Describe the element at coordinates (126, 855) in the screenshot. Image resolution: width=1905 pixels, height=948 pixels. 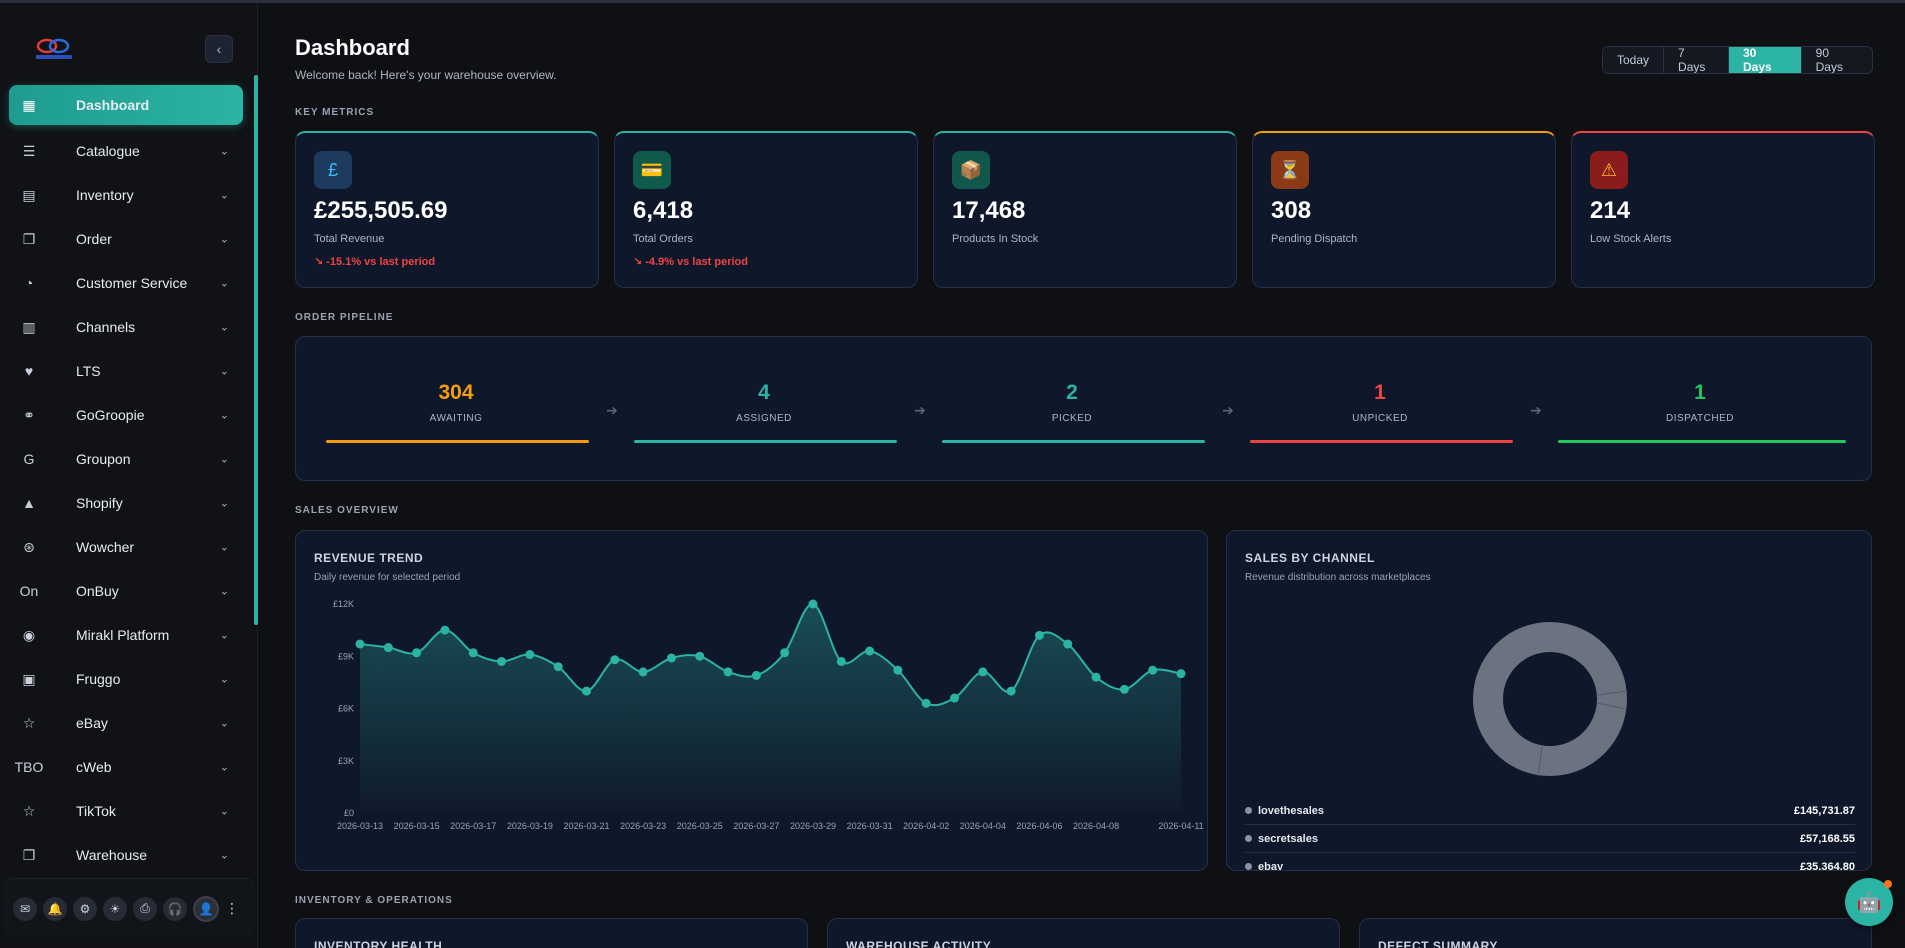
I see `sidebar-item-warehouse: ❐ Warehouse ⌄` at that location.